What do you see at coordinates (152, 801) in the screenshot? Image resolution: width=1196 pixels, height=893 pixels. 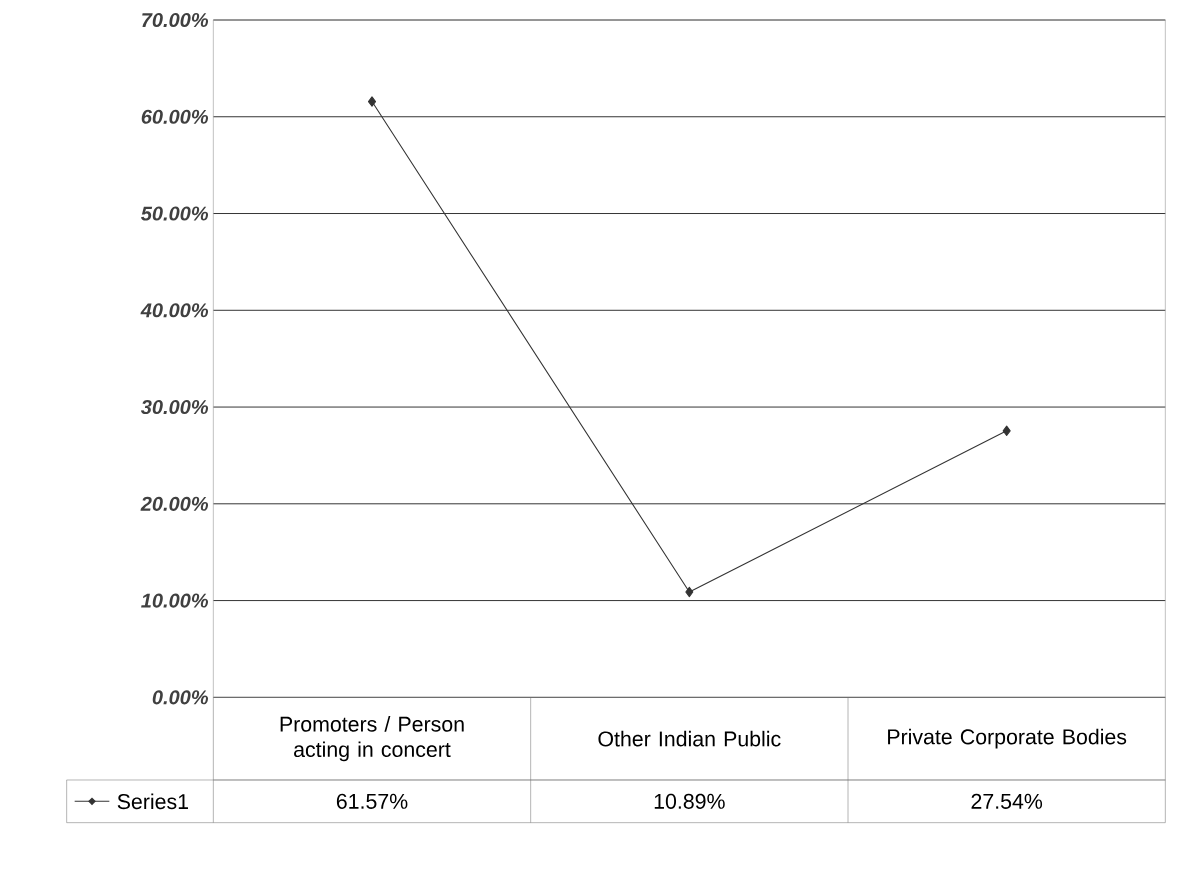 I see `legend-label: Series1` at bounding box center [152, 801].